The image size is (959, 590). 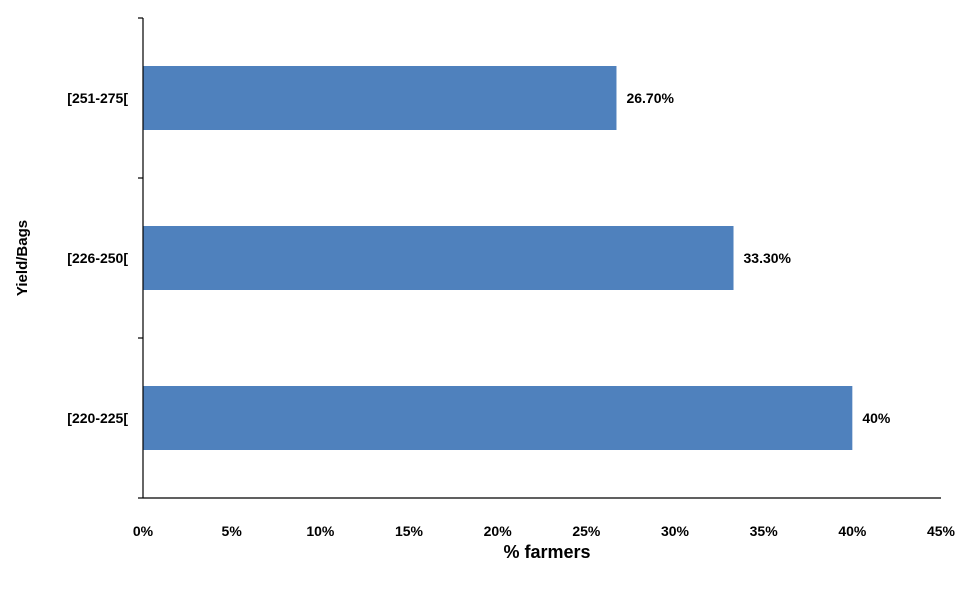 I want to click on x-tick-label: 10%, so click(x=320, y=531).